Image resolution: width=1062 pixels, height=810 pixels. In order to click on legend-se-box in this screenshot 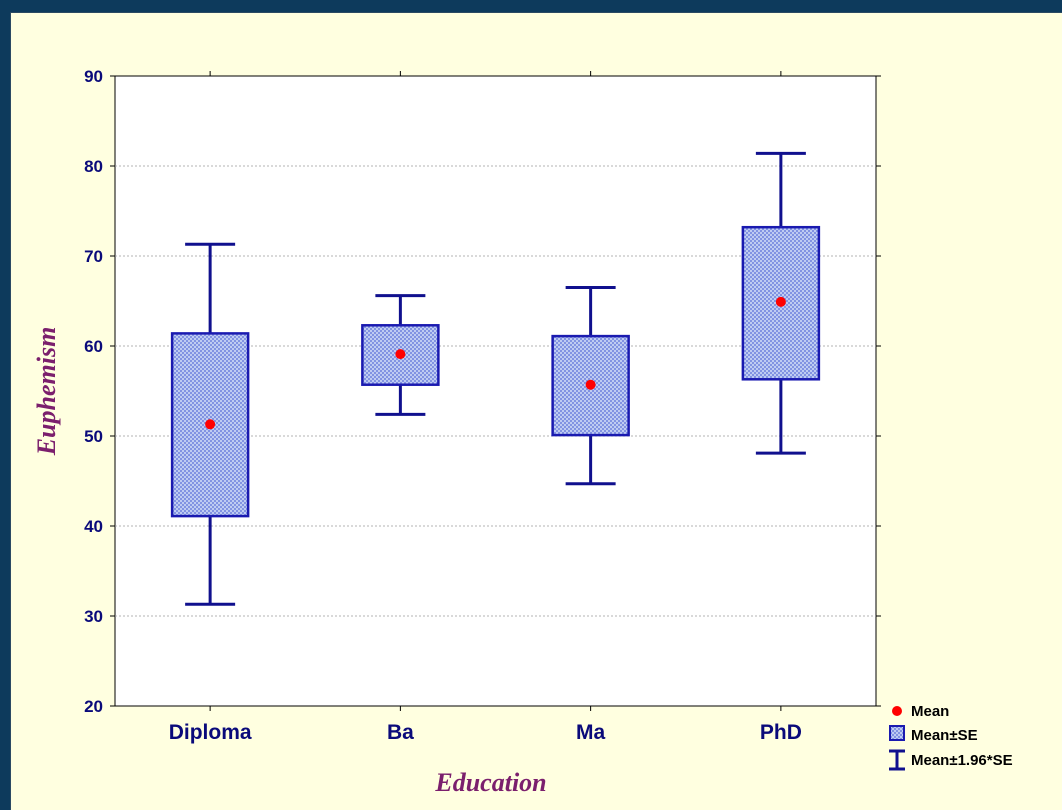, I will do `click(897, 733)`.